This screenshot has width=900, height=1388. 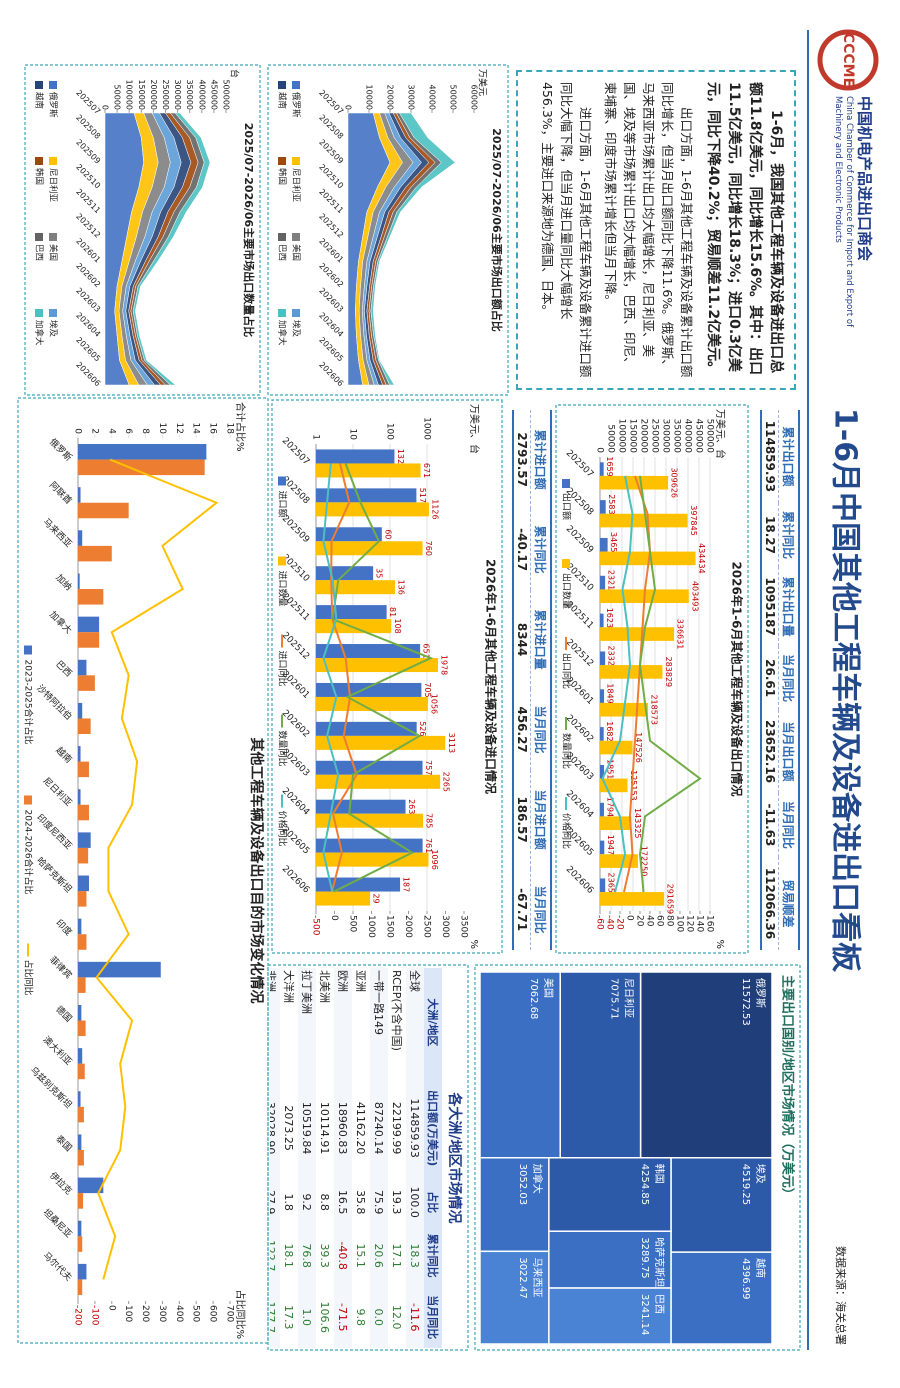 I want to click on legend-label: 韩国, so click(x=39, y=176).